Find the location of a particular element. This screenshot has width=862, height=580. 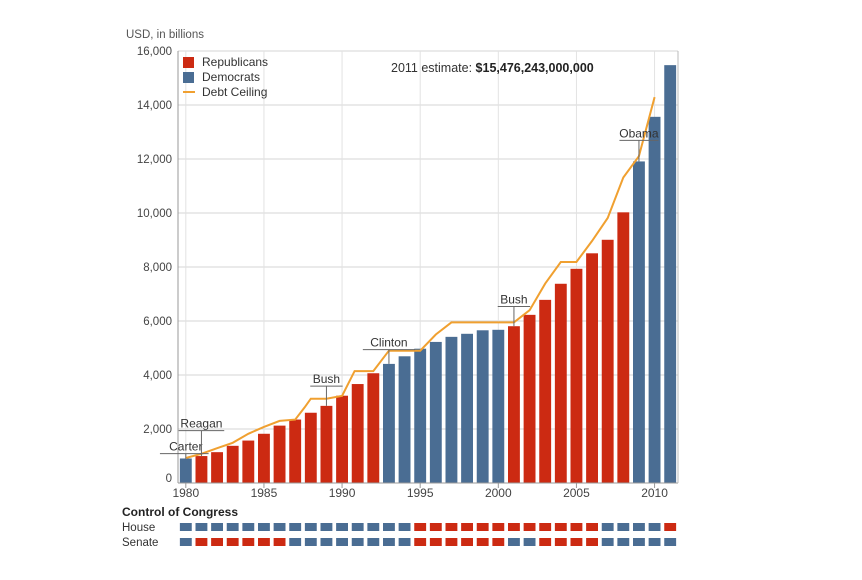

estimate-annotation: 2011 estimate: $15,476,243,000,000 is located at coordinates (492, 68).